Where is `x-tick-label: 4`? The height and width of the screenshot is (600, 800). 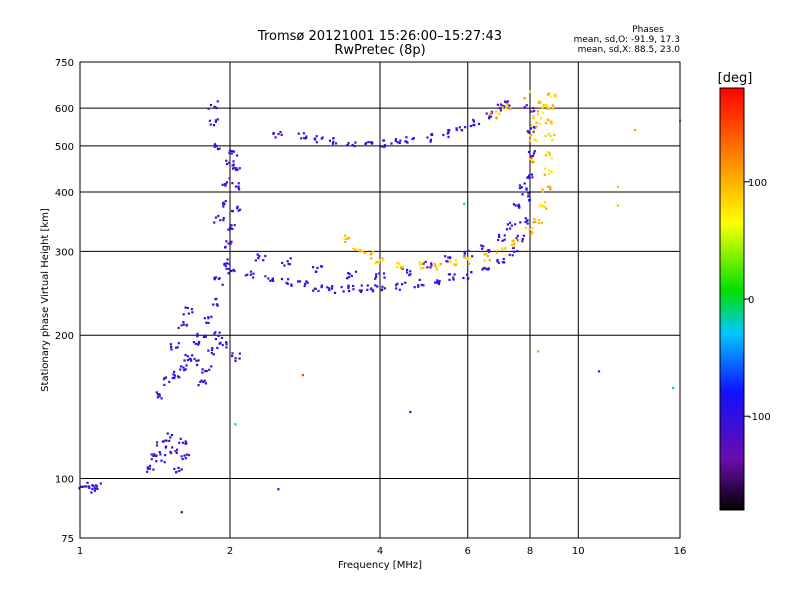
x-tick-label: 4 is located at coordinates (380, 551).